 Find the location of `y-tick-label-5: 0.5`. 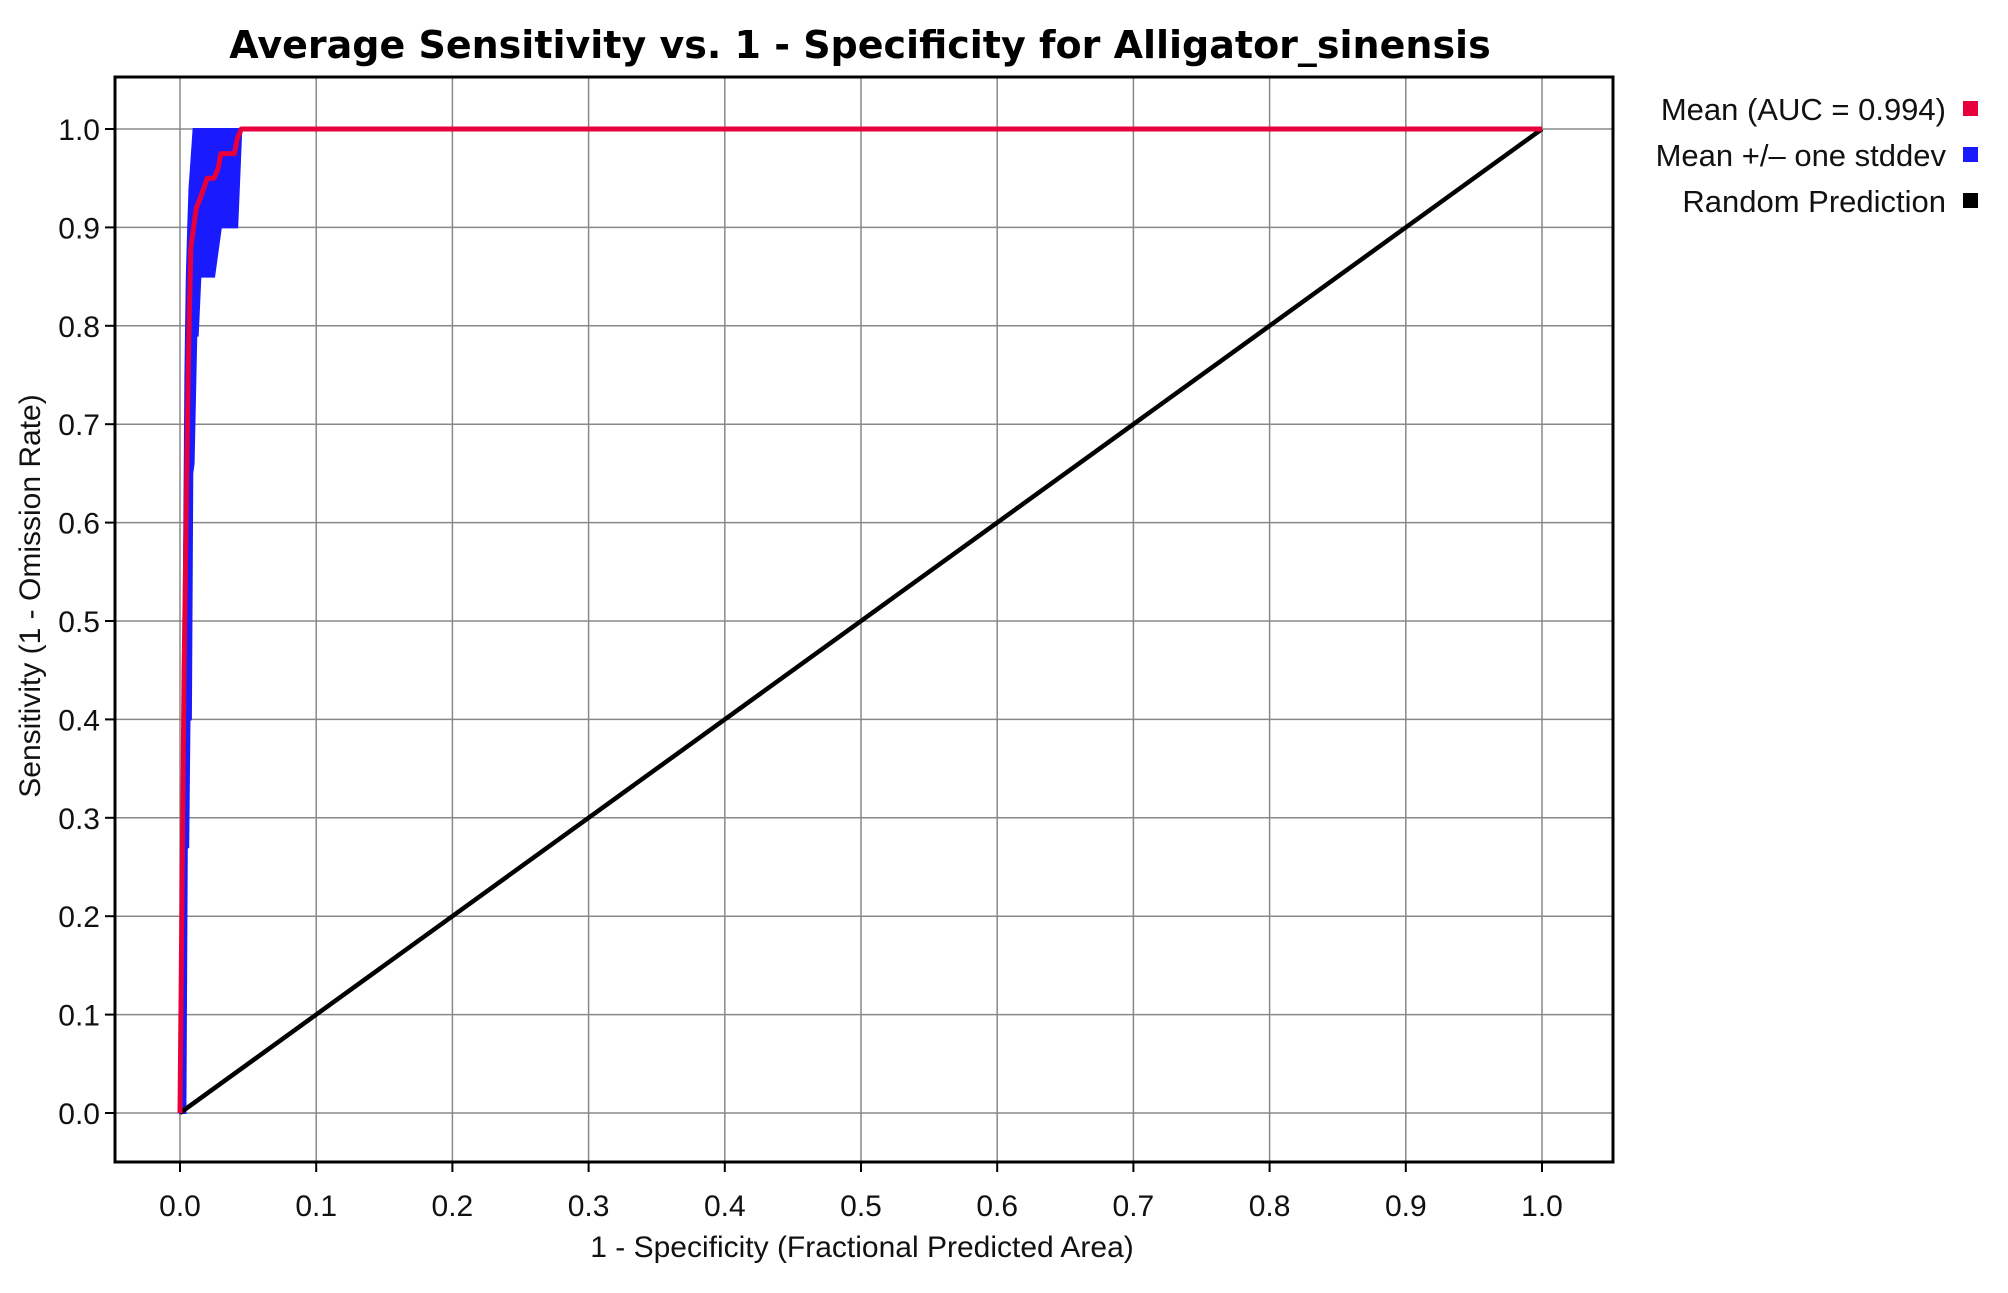

y-tick-label-5: 0.5 is located at coordinates (79, 622).